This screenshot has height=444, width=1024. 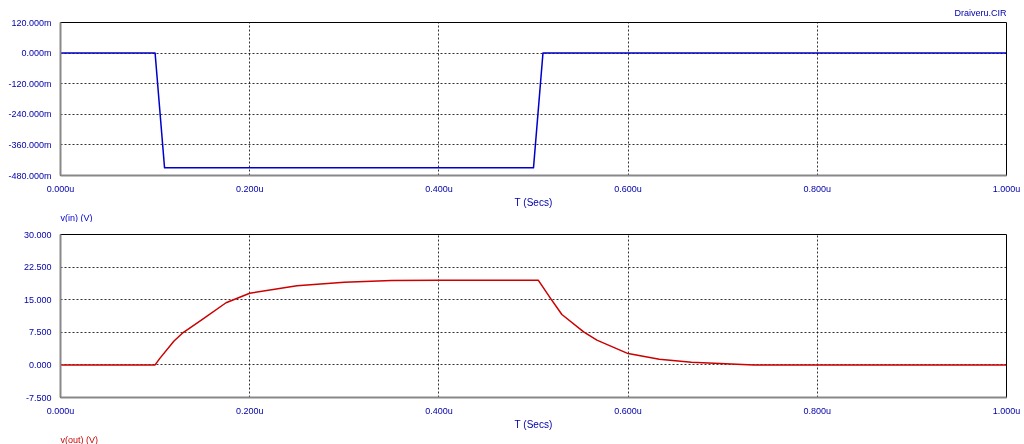 I want to click on y-tick-label: 15.000, so click(x=37, y=299).